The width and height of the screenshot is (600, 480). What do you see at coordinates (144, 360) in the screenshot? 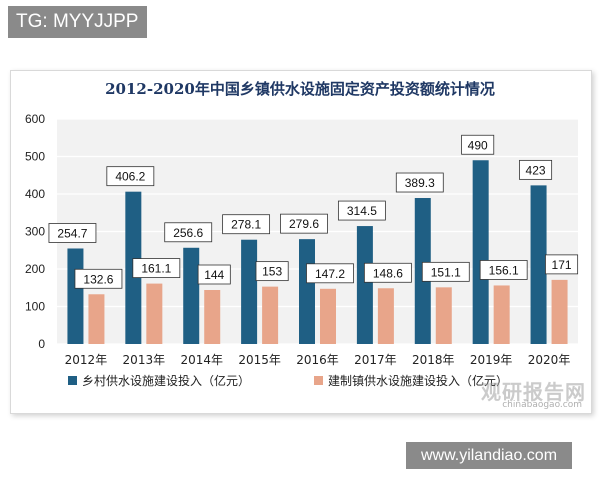
I see `x-tick-label: 2013年` at bounding box center [144, 360].